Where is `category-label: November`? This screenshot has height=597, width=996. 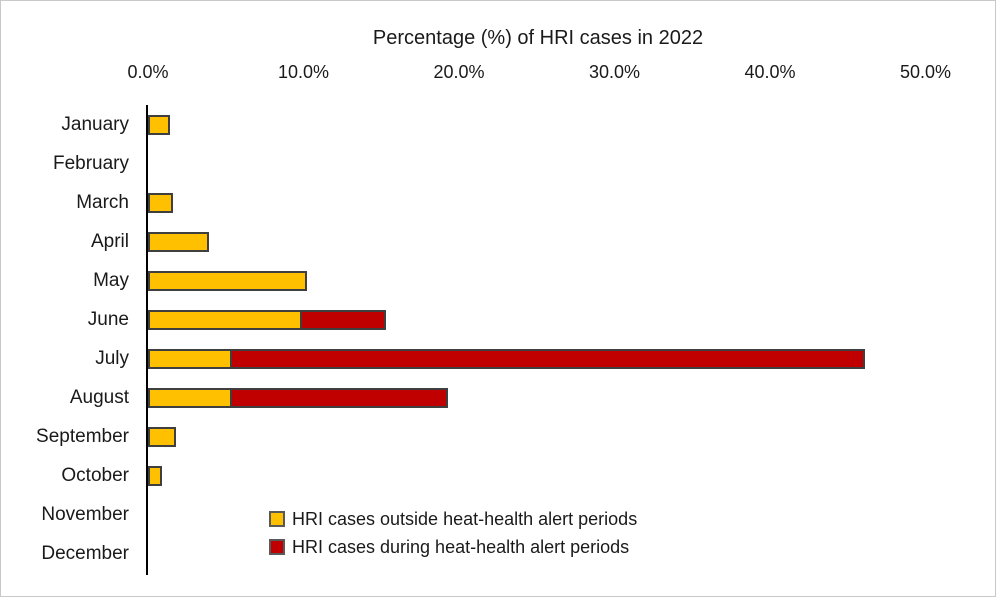
category-label: November is located at coordinates (85, 514).